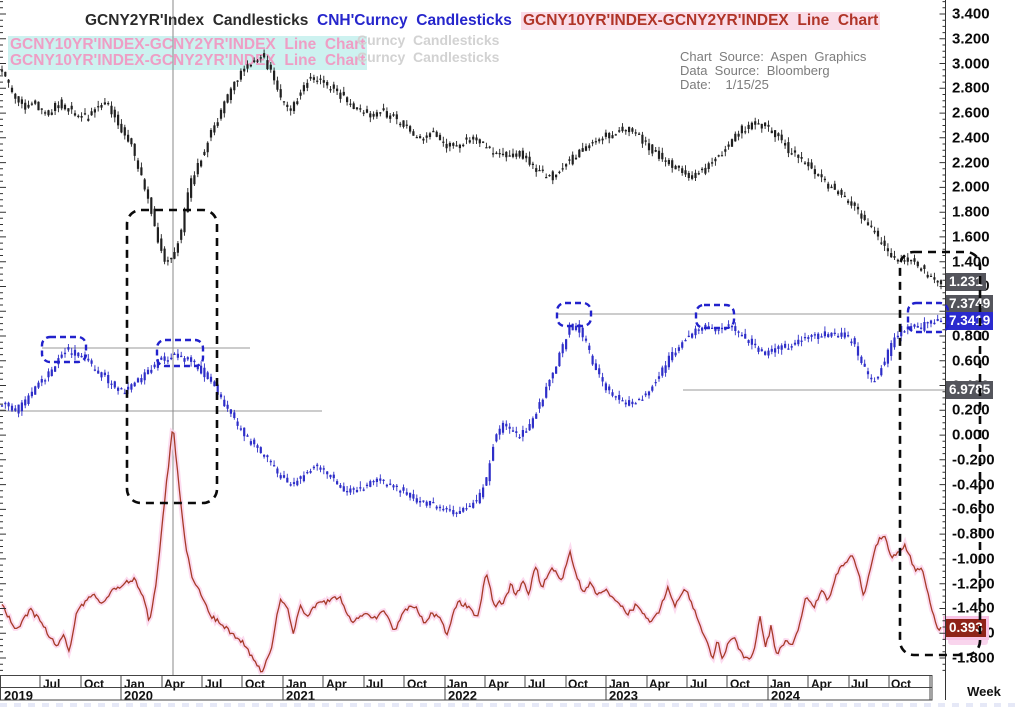 This screenshot has height=710, width=1017. I want to click on right-axis-label: 3.000, so click(971, 64).